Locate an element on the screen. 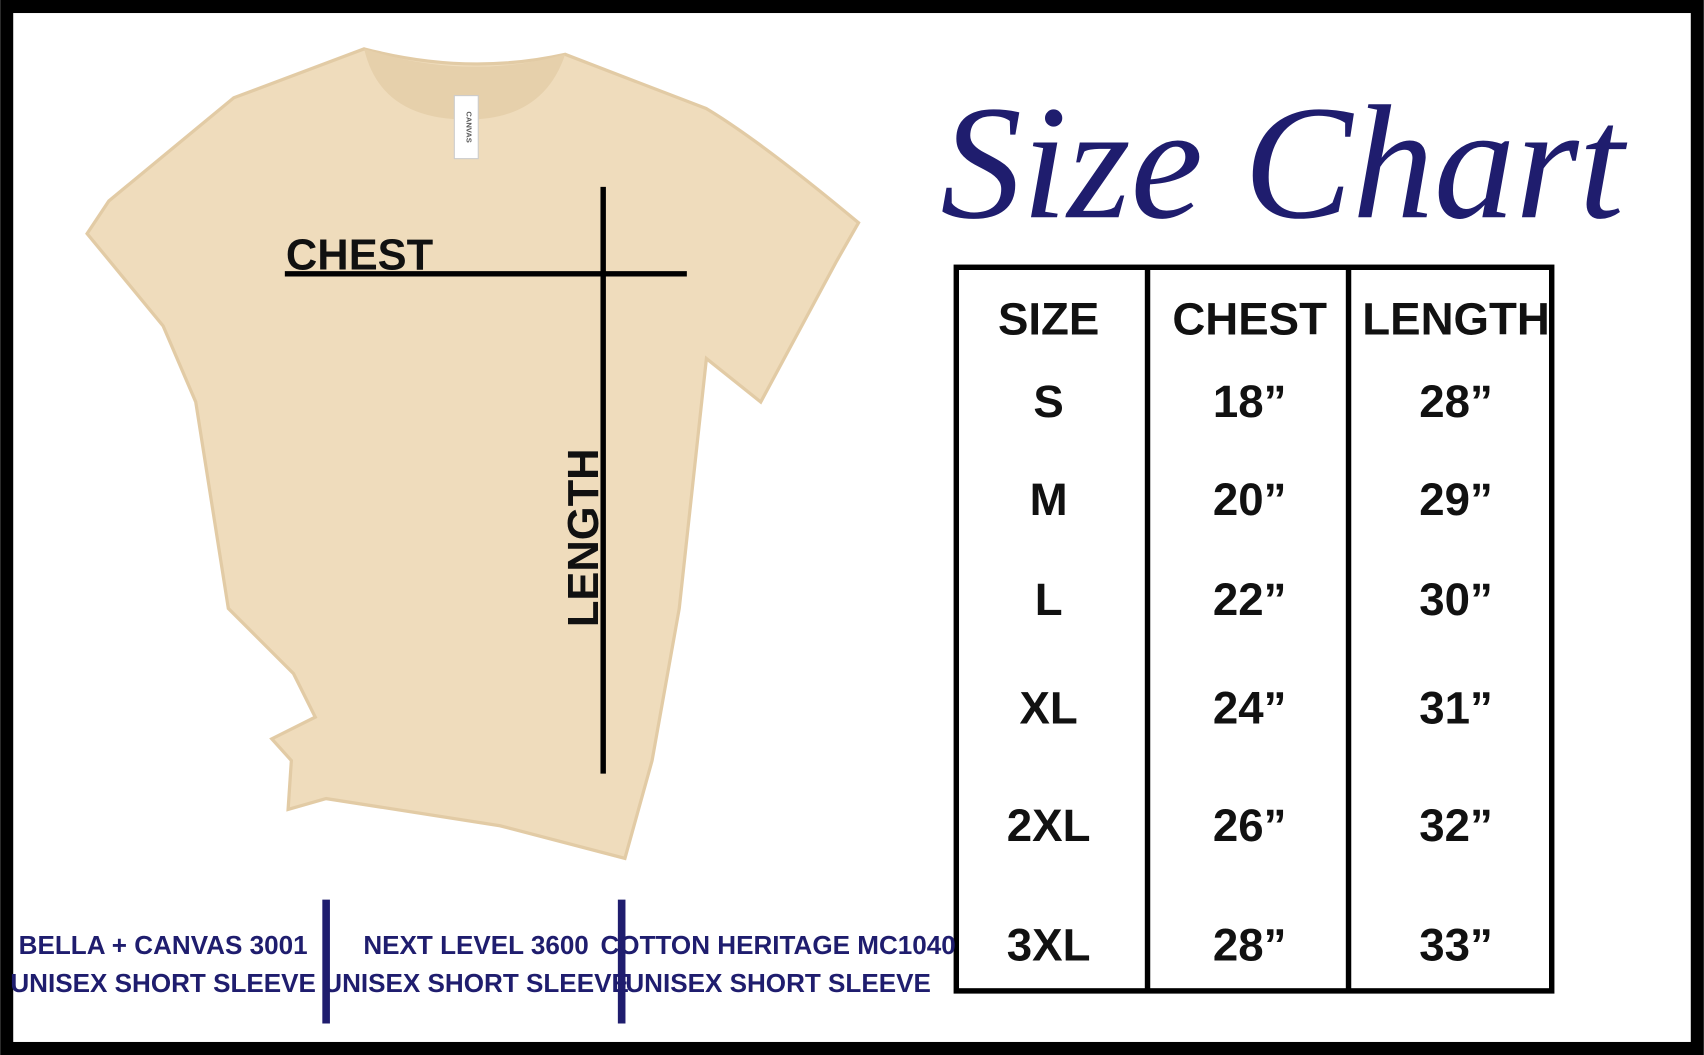  table-header: LENGTH is located at coordinates (1456, 319).